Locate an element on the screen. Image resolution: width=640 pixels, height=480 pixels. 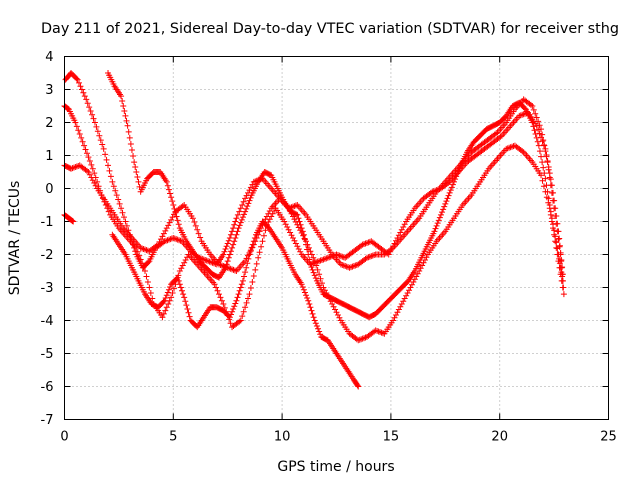
y-tick-label: 4 is located at coordinates (49, 57).